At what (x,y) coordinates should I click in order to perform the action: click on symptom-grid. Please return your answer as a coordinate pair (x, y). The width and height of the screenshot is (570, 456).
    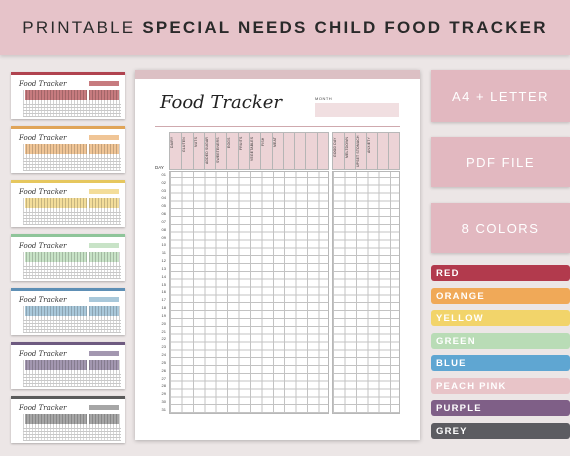
    Looking at the image, I should click on (366, 292).